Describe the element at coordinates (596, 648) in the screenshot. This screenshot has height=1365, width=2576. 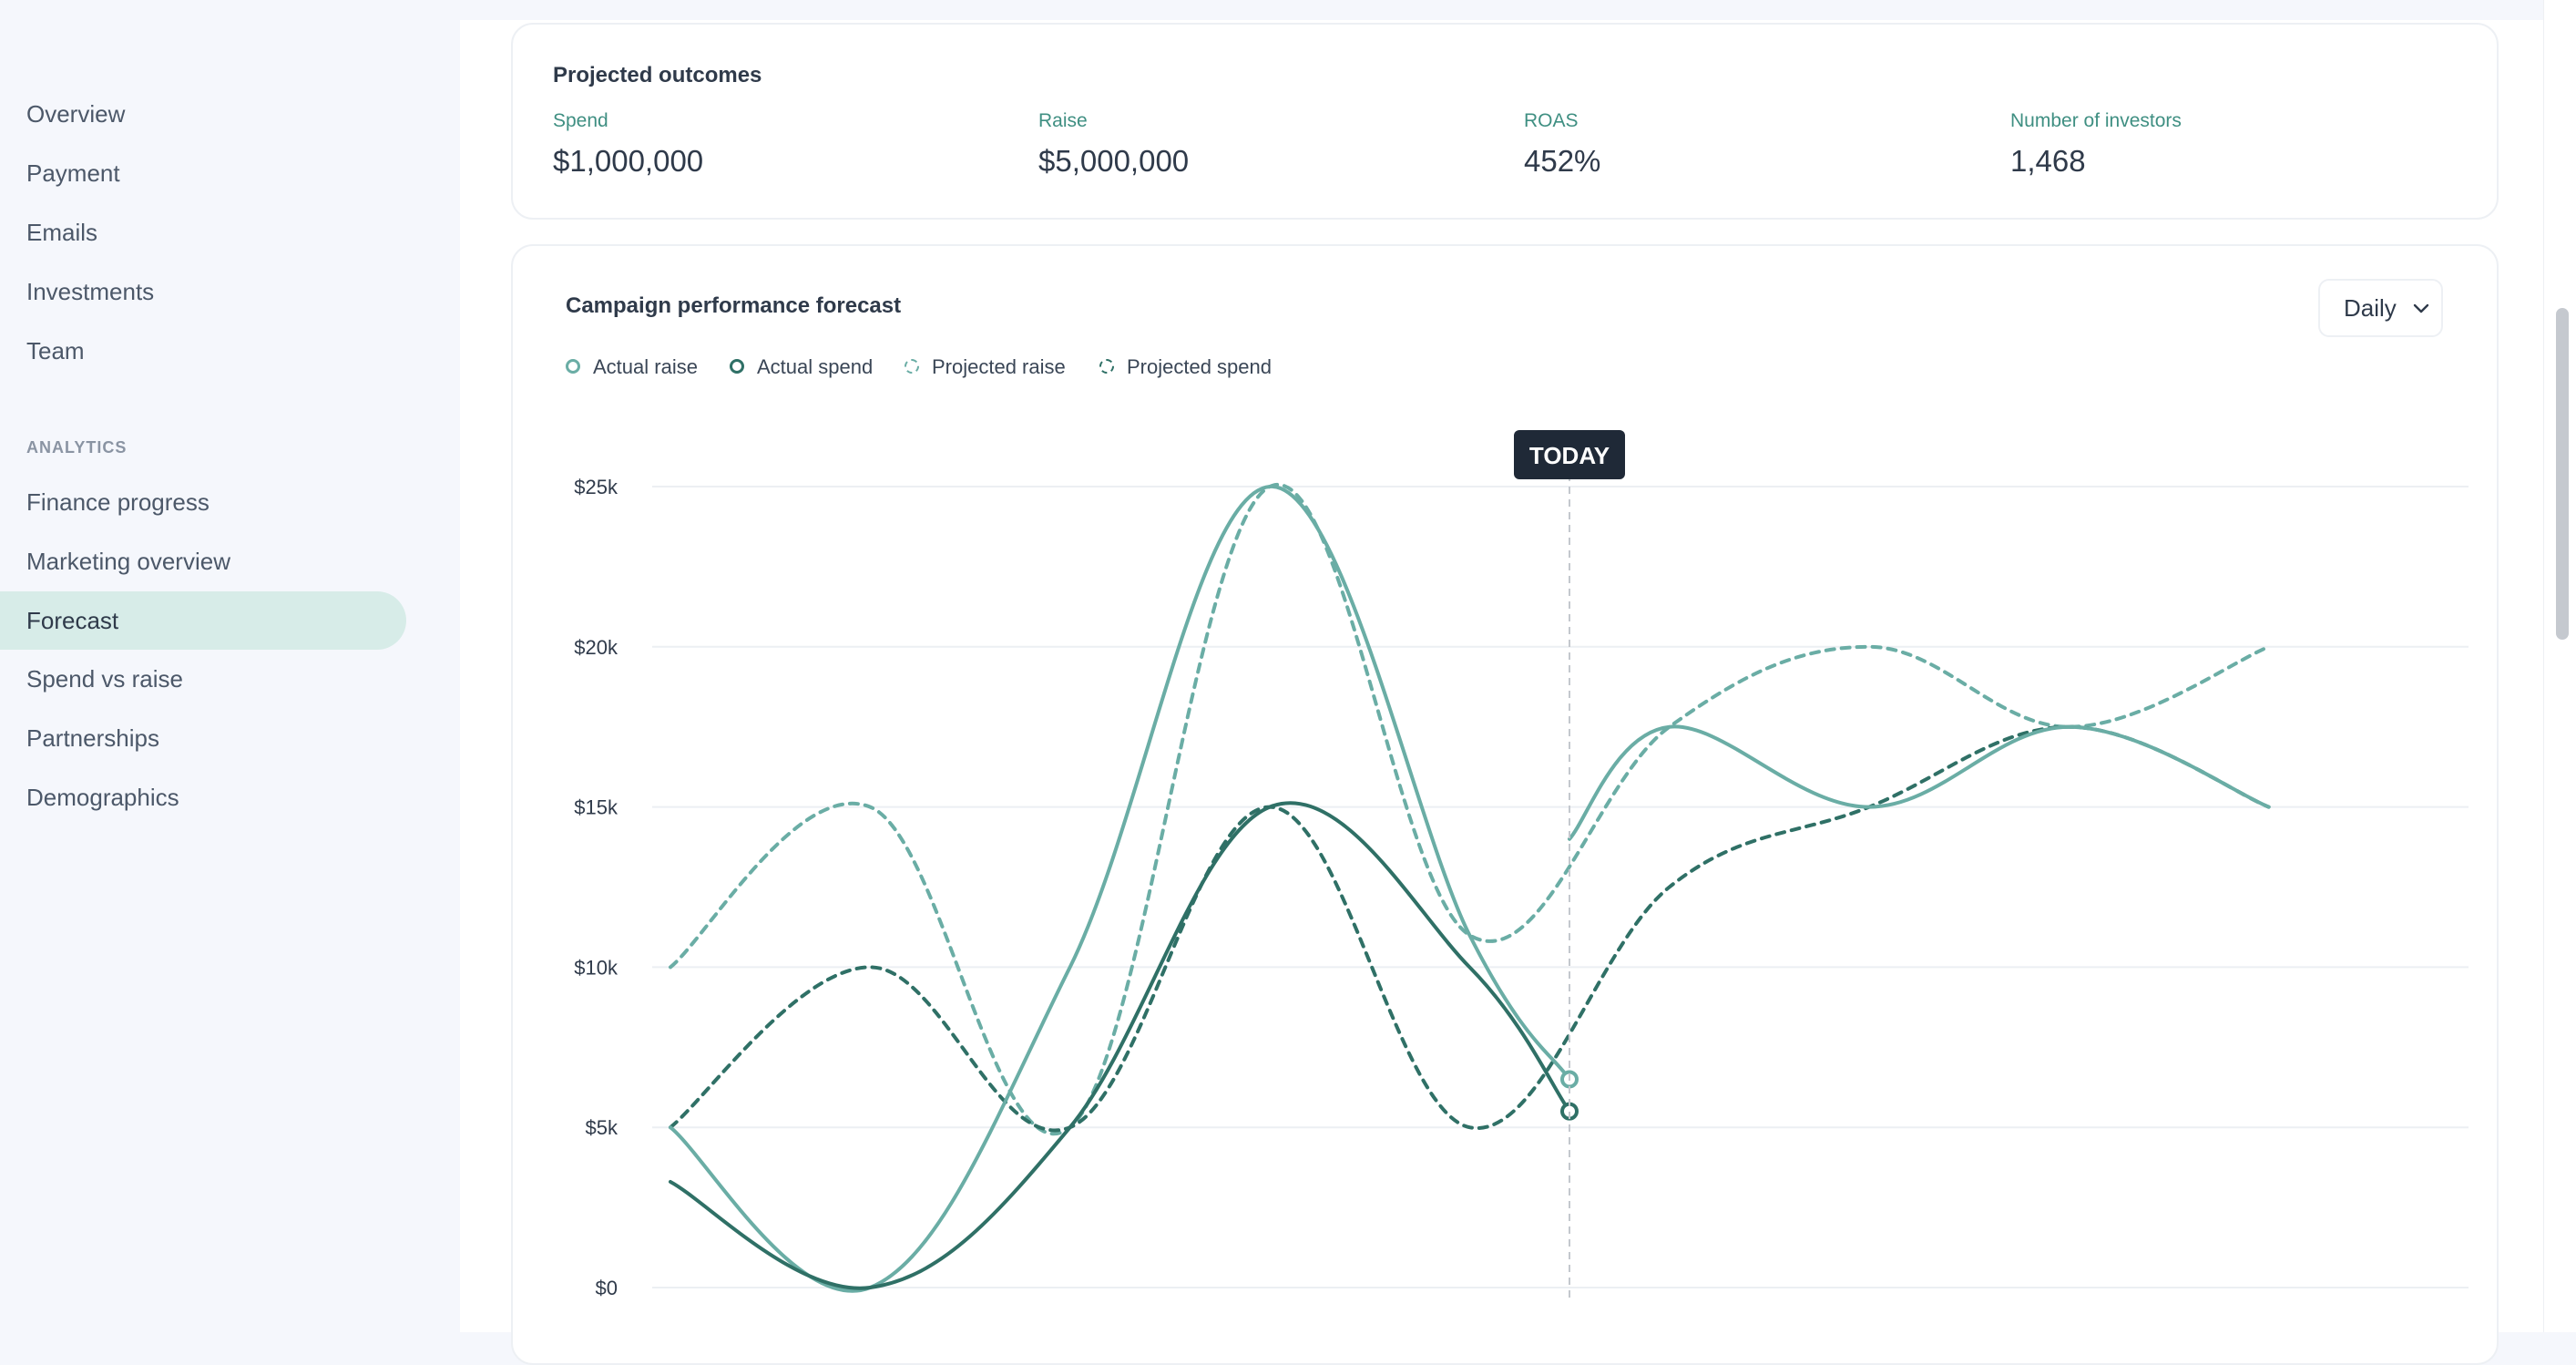
I see `y-tick-label: $20k` at that location.